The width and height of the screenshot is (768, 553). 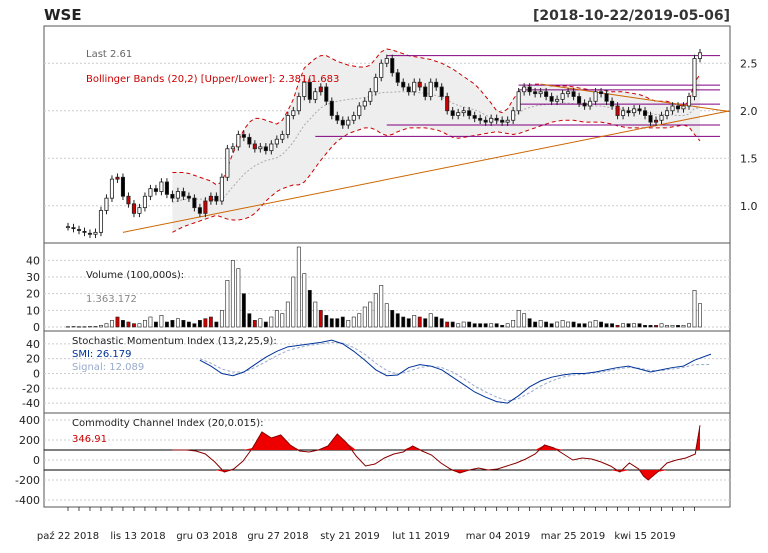 What do you see at coordinates (89, 439) in the screenshot?
I see `cci-value-label: 346.91` at bounding box center [89, 439].